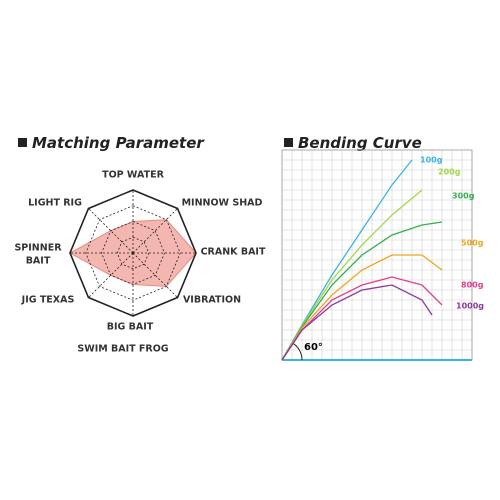  I want to click on axis-label: CRANK BAIT, so click(233, 252).